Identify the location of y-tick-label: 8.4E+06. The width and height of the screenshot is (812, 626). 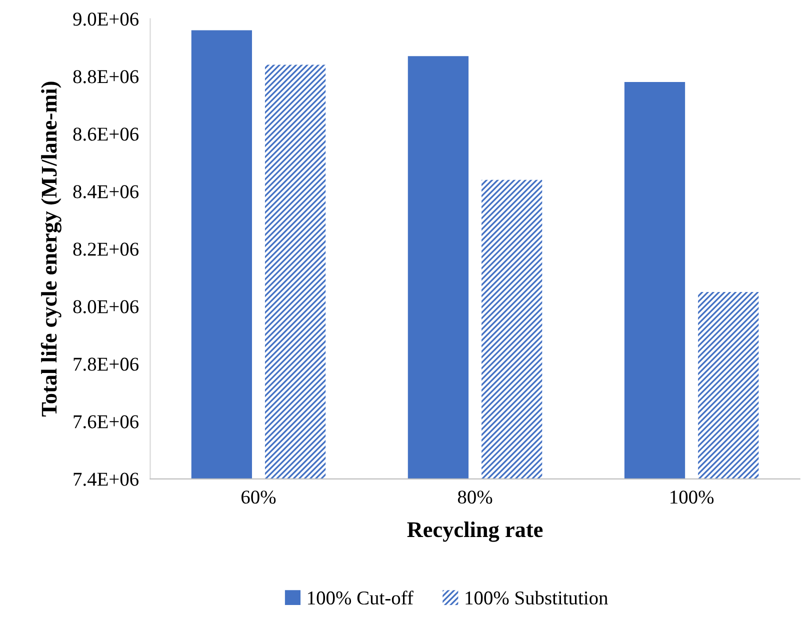
(106, 191).